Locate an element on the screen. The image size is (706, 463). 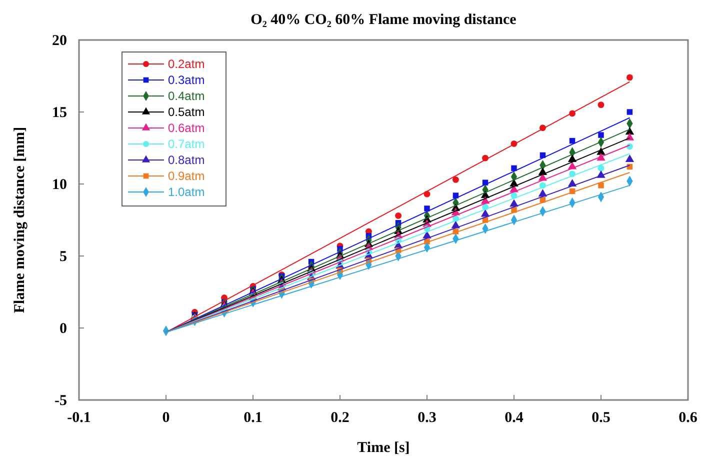
y-axis-title: Flame moving distance [mm] is located at coordinates (20, 220).